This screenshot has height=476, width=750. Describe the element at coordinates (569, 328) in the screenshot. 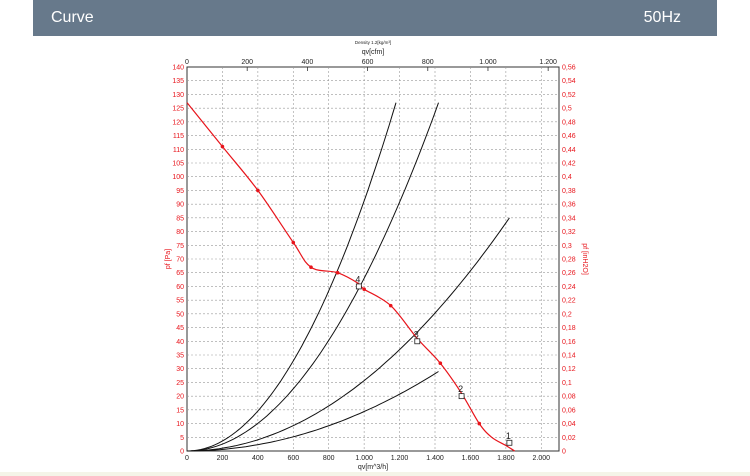

I see `y2-tick-label: 0,18` at that location.